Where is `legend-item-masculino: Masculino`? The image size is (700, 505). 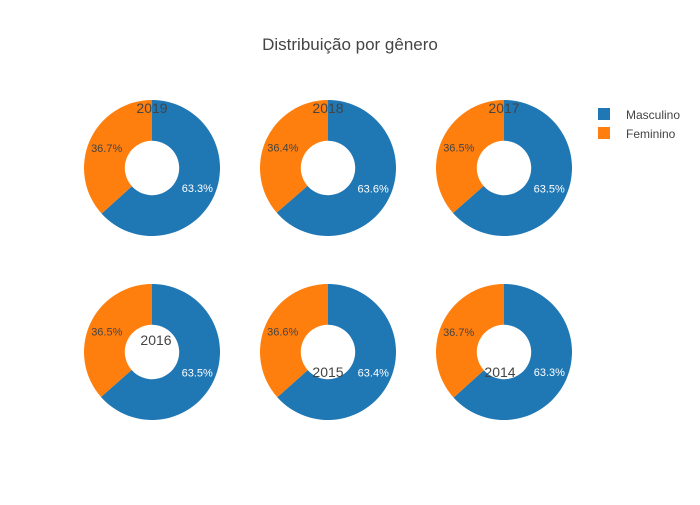 legend-item-masculino: Masculino is located at coordinates (639, 115).